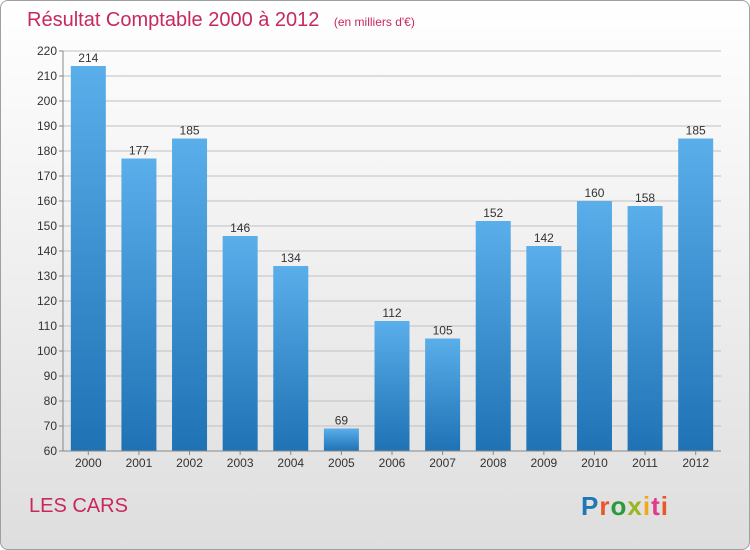 Image resolution: width=750 pixels, height=550 pixels. Describe the element at coordinates (47, 176) in the screenshot. I see `y-tick-label: 170` at that location.